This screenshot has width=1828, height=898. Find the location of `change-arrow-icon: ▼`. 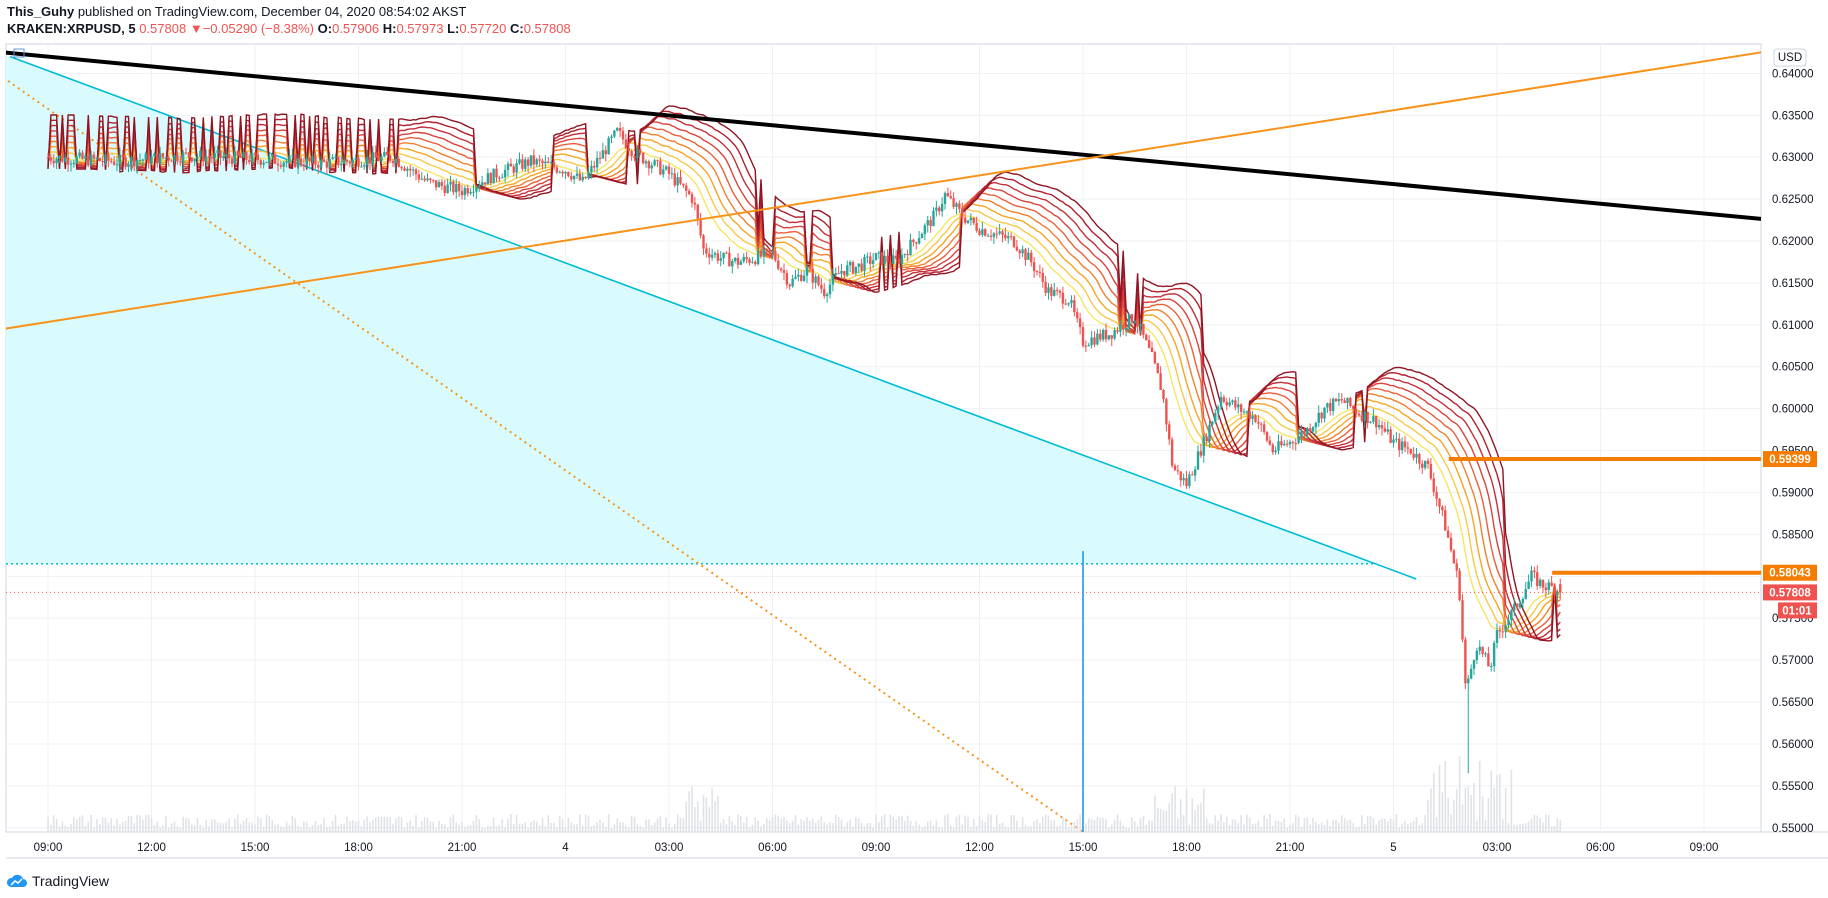

change-arrow-icon: ▼ is located at coordinates (196, 28).